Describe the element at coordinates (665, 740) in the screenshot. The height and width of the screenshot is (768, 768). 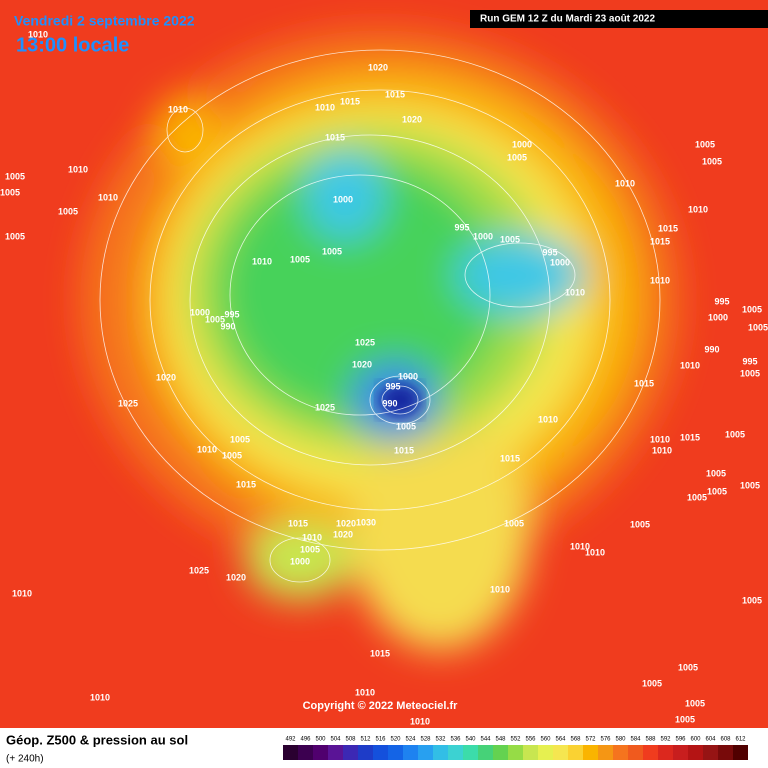
I see `colorbar-tick: 592` at that location.